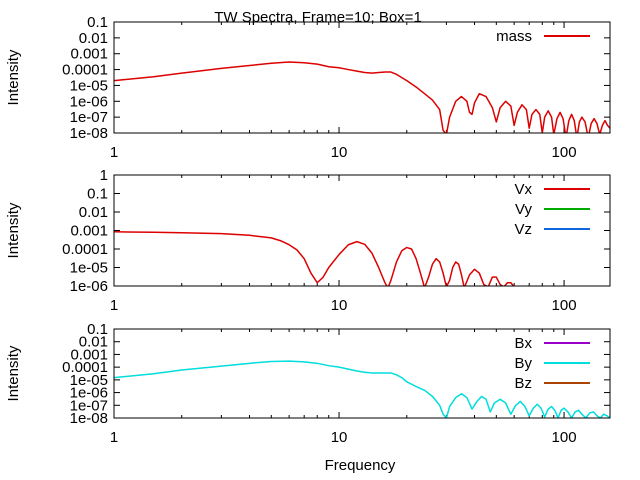  Describe the element at coordinates (362, 389) in the screenshot. I see `series-line-by` at that location.